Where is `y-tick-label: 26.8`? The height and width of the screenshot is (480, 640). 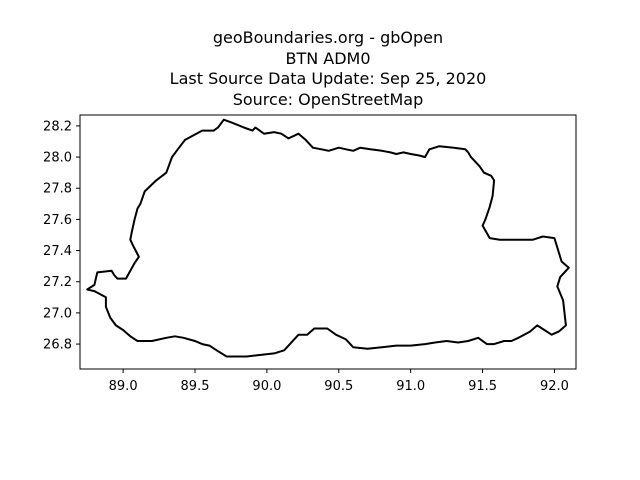
y-tick-label: 26.8 is located at coordinates (57, 345).